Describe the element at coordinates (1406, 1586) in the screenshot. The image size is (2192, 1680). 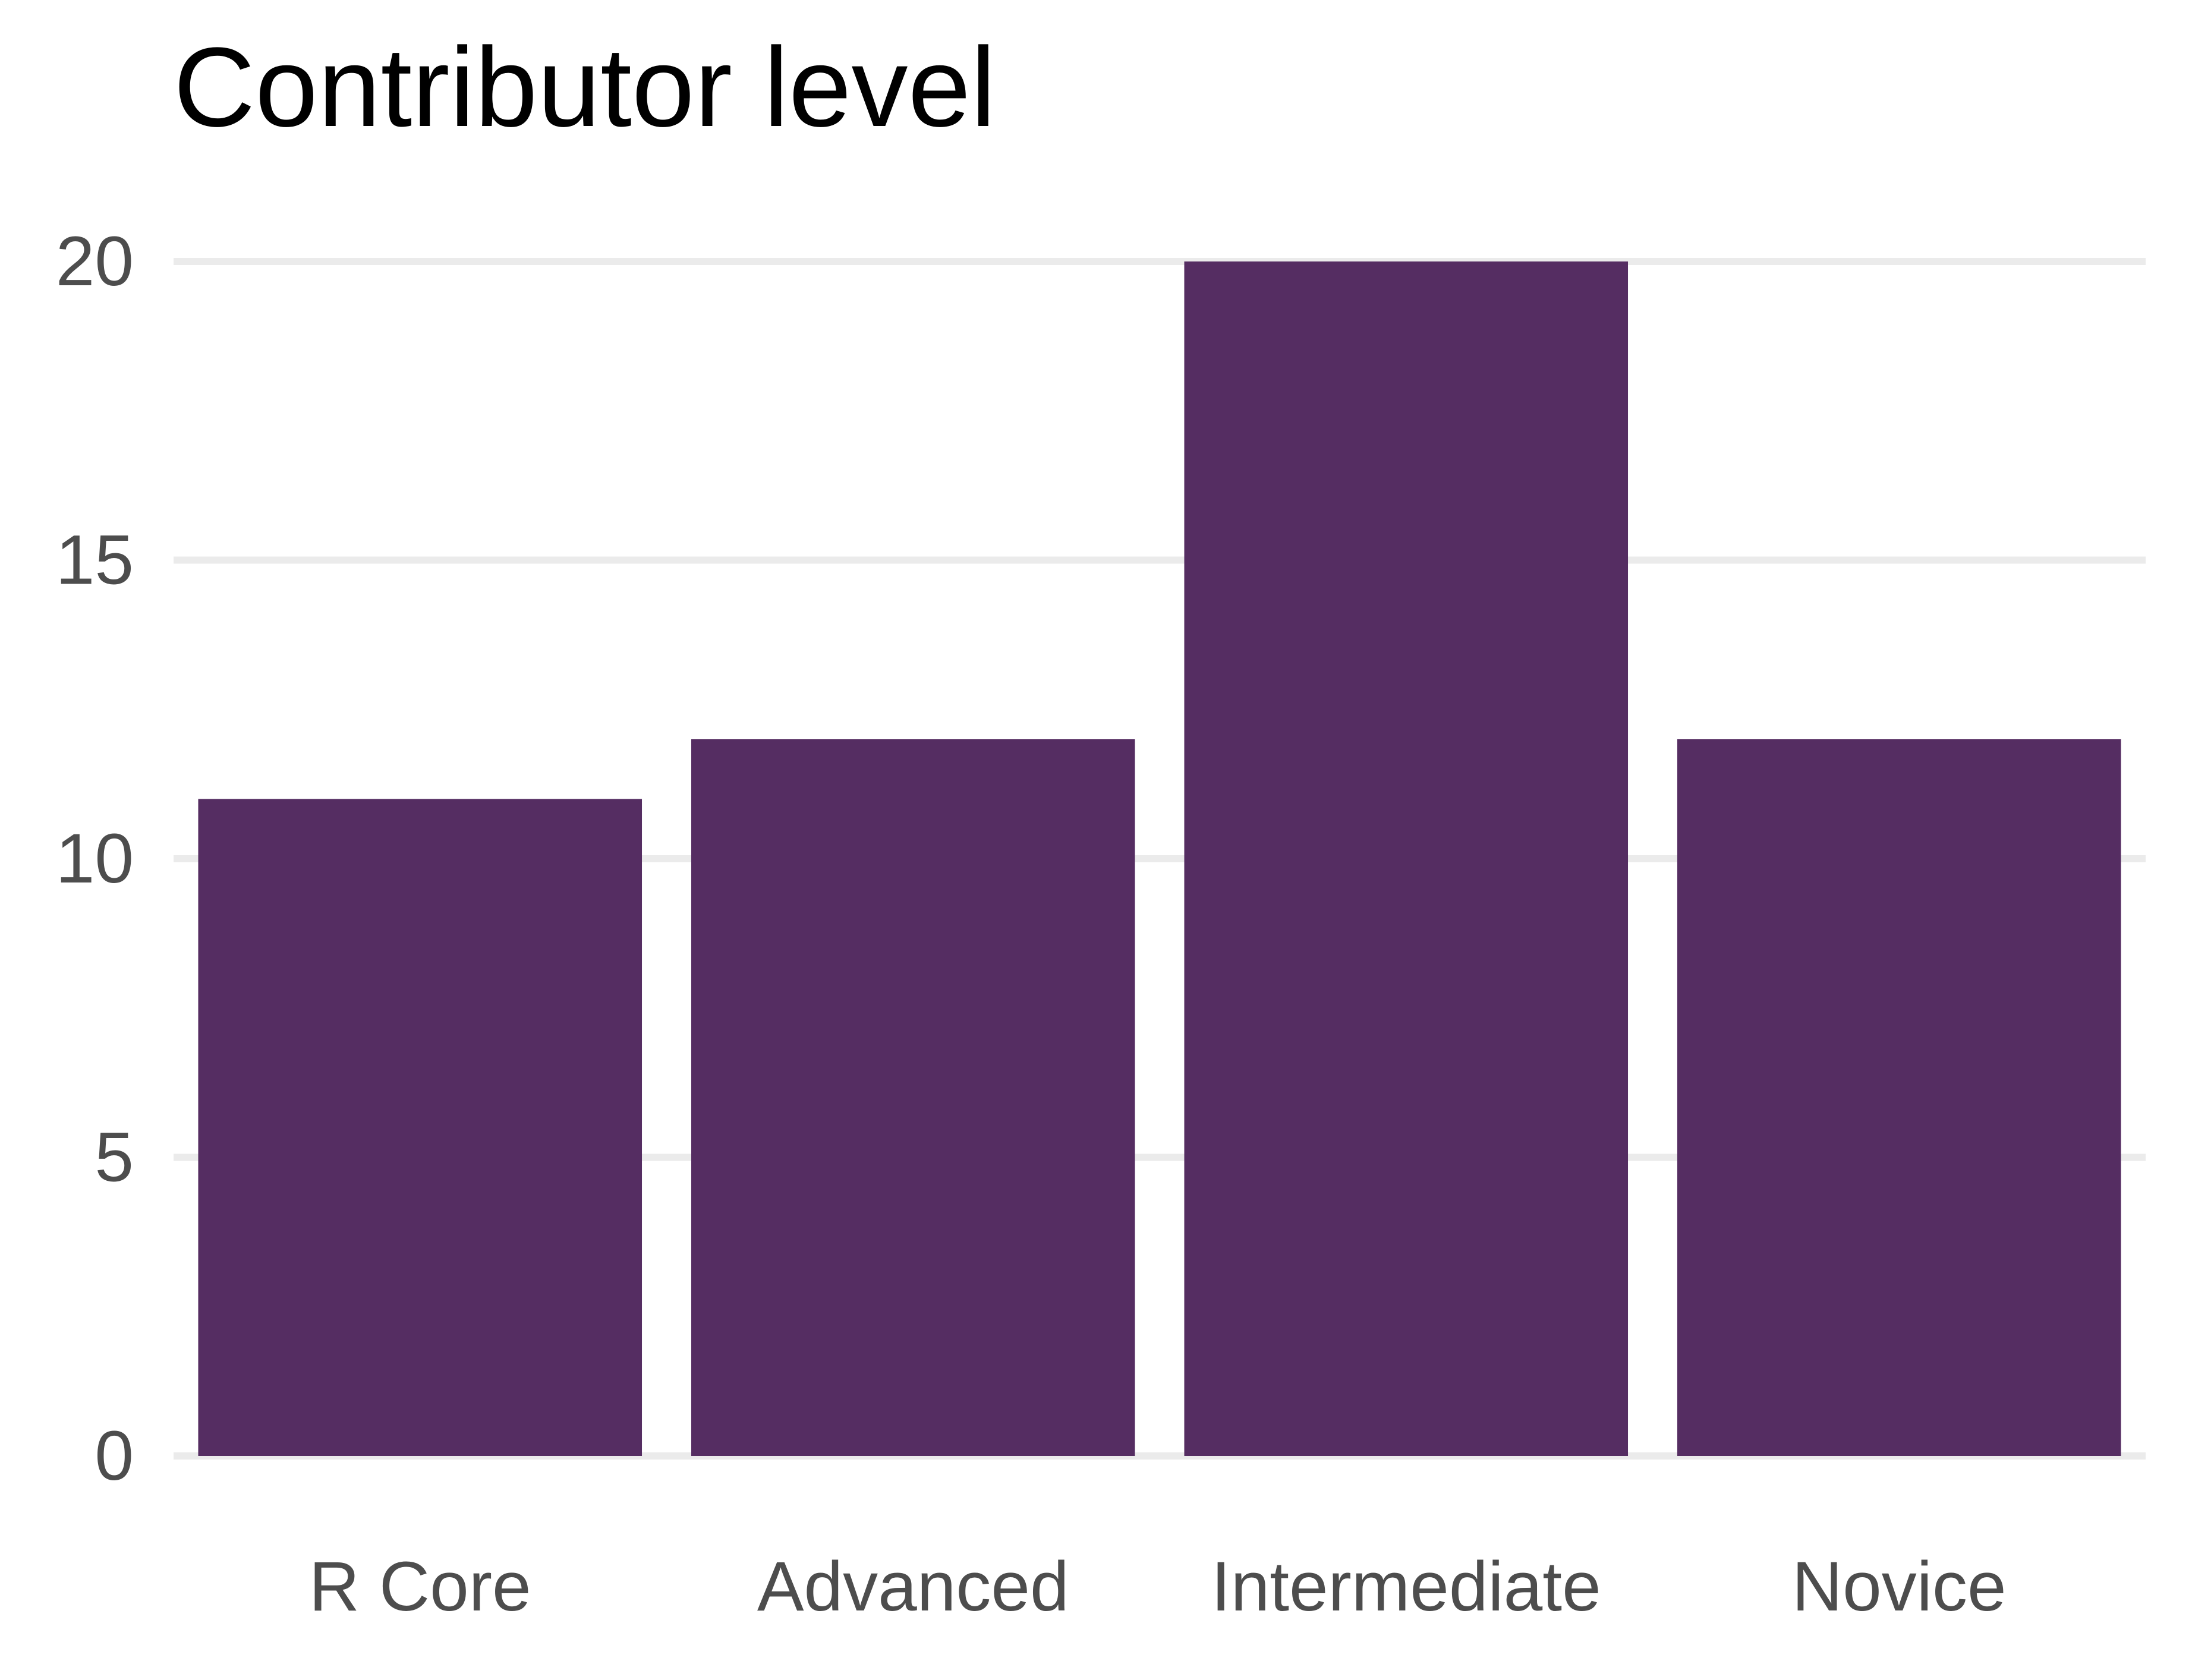
I see `x-tick-label: Intermediate` at that location.